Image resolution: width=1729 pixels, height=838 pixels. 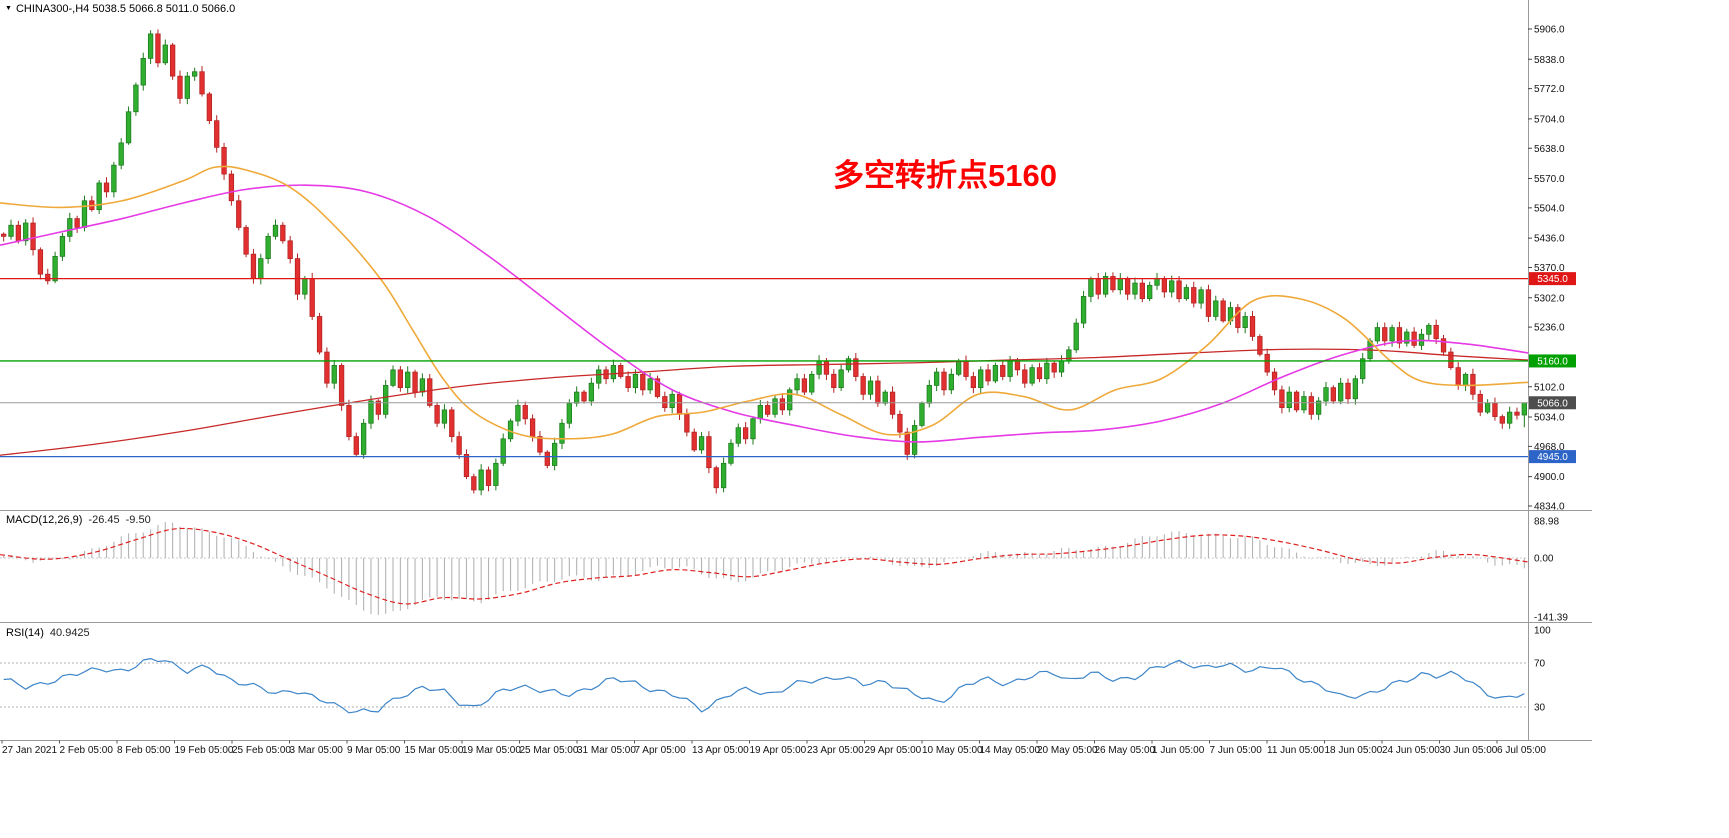 I want to click on price-tick-label: 5838.0, so click(x=1549, y=60).